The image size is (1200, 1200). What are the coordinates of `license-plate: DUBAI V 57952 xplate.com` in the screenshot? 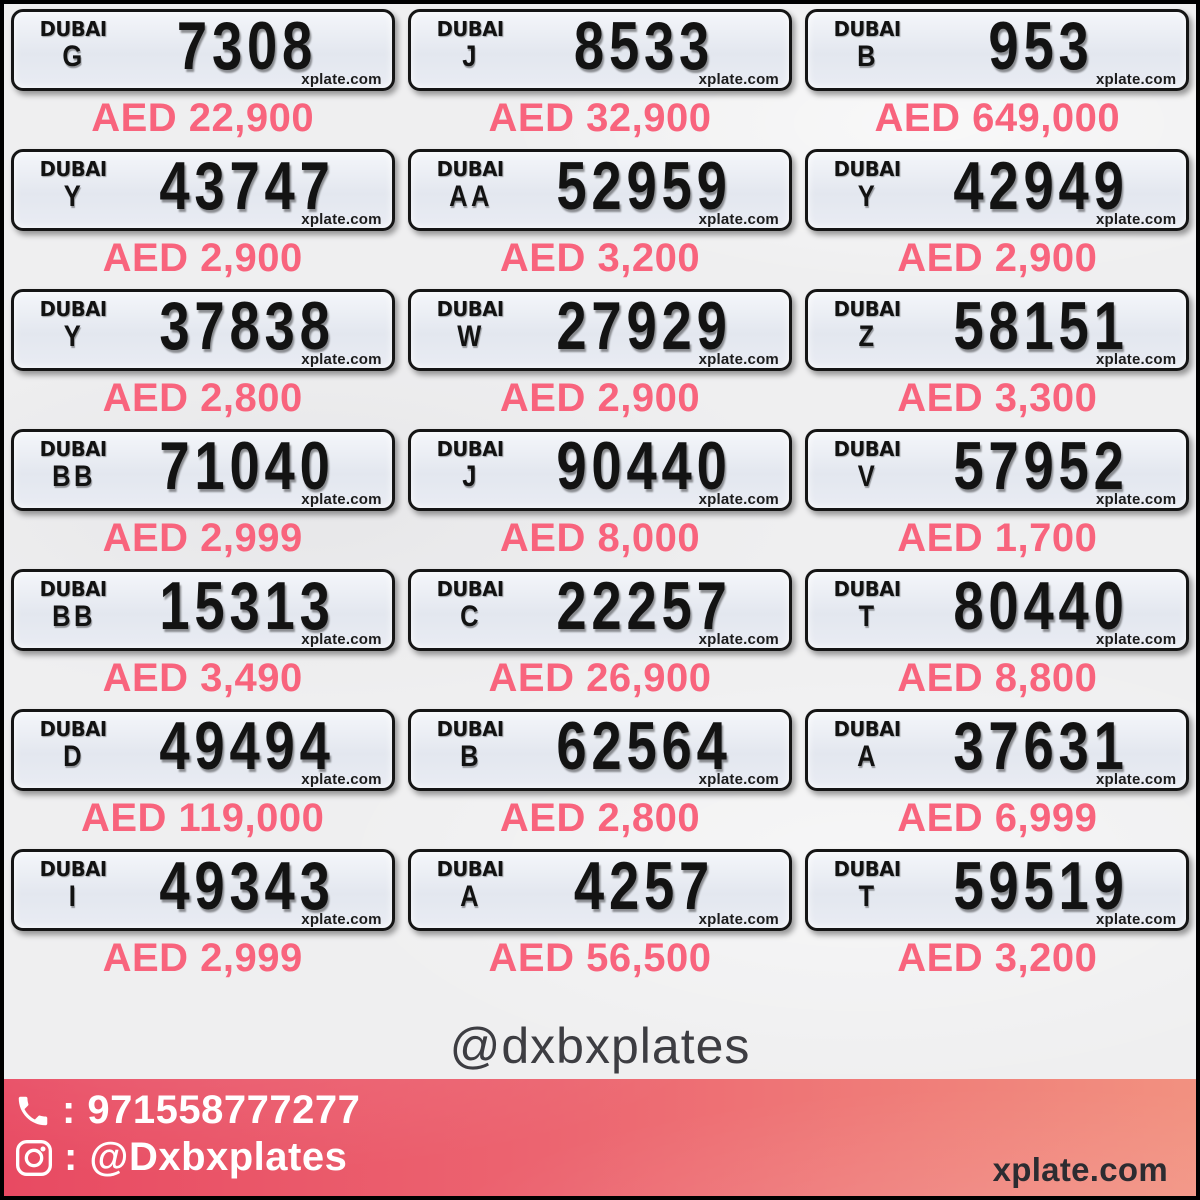 It's located at (997, 469).